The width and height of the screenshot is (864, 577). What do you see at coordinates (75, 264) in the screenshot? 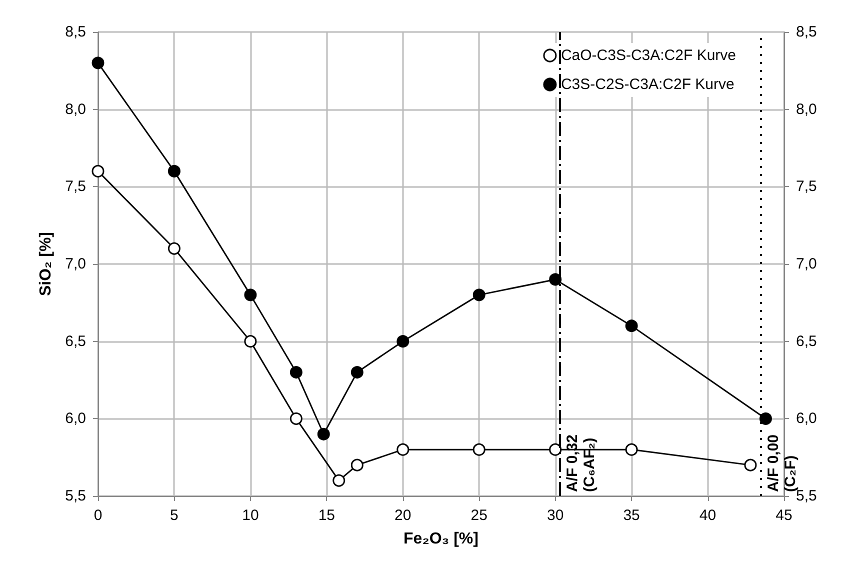
I see `y-tick-label: 7,0` at bounding box center [75, 264].